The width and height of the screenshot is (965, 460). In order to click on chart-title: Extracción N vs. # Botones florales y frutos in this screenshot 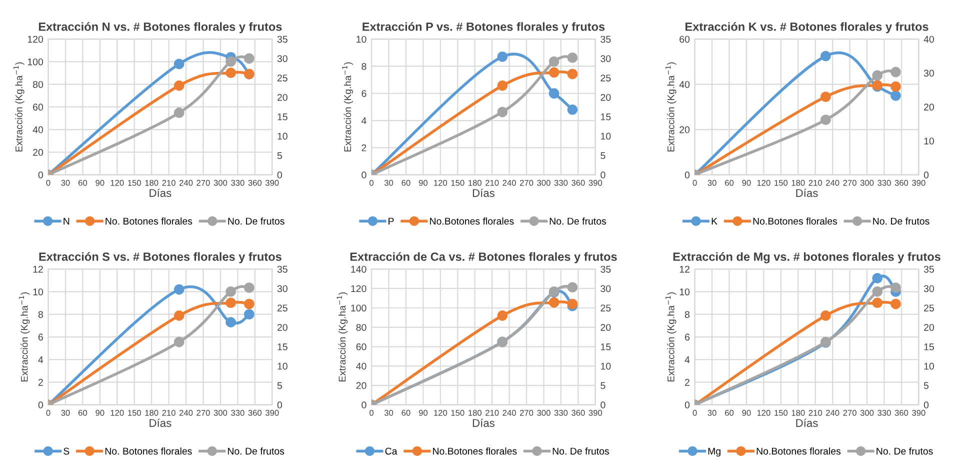, I will do `click(160, 28)`.